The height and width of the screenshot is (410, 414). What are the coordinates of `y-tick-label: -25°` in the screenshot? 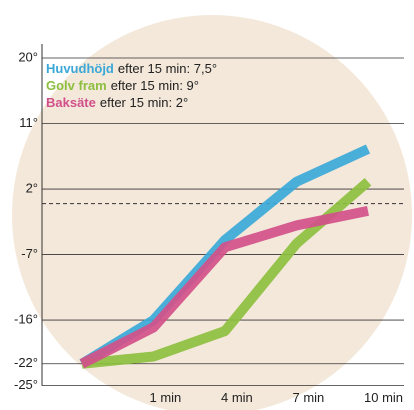 It's located at (26, 384).